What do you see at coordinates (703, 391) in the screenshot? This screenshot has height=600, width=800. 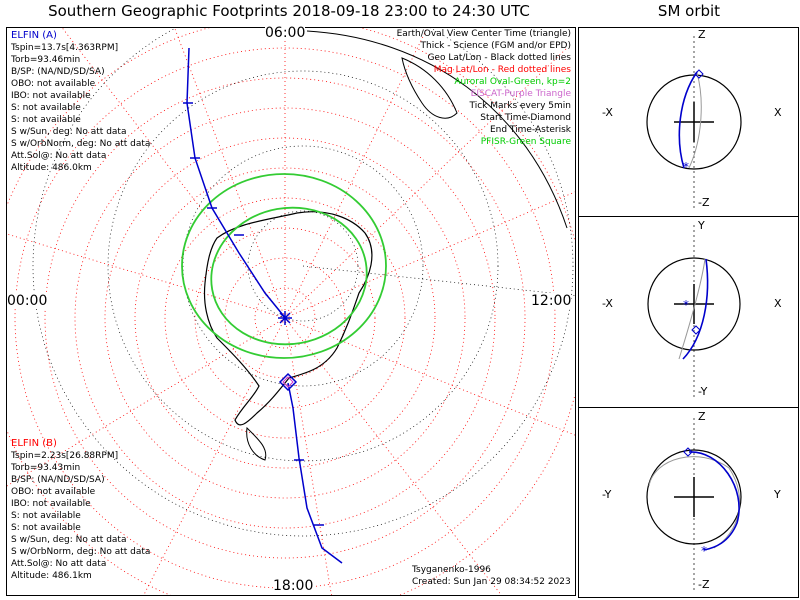 I see `sm-xy-label-bottom: -Y` at bounding box center [703, 391].